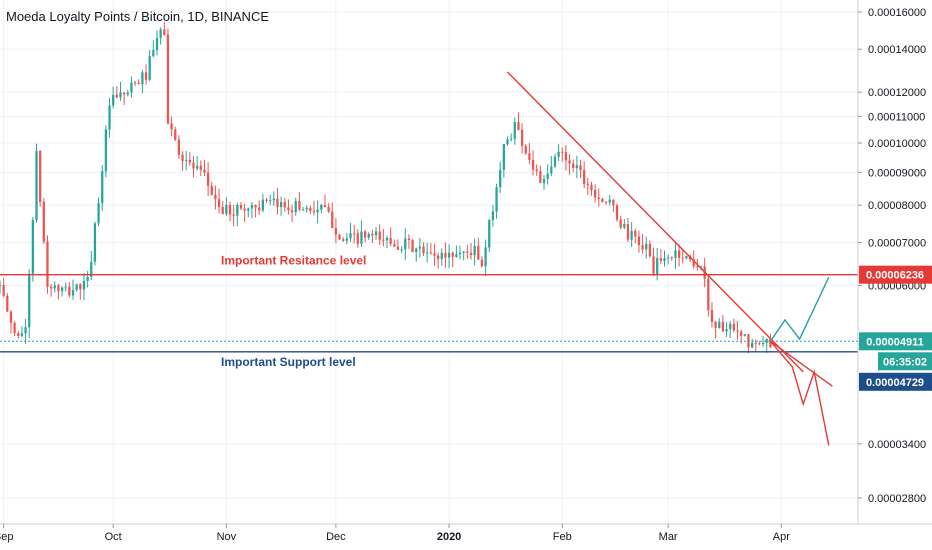 The width and height of the screenshot is (932, 550). I want to click on projection-down-line, so click(801, 363).